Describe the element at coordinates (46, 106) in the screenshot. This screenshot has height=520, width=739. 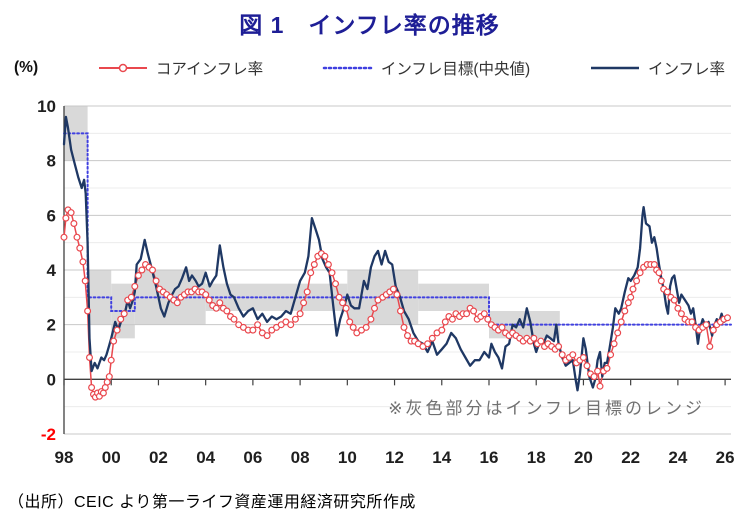
I see `y-tick-label: 10` at that location.